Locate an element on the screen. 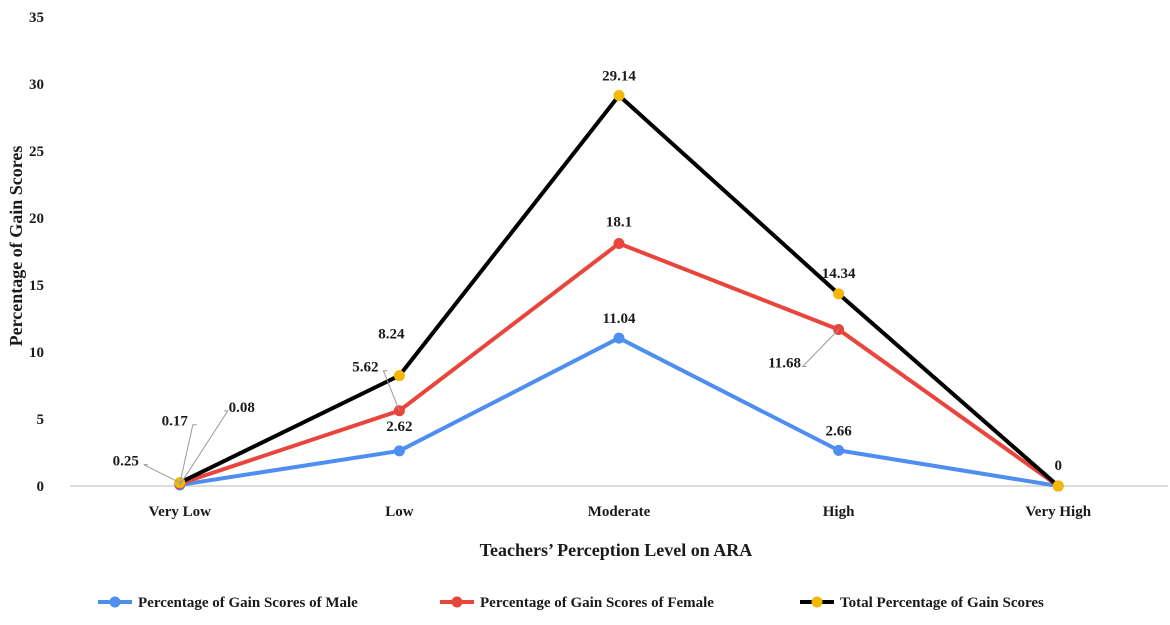 This screenshot has height=625, width=1170. data-label: 29.14 is located at coordinates (619, 77).